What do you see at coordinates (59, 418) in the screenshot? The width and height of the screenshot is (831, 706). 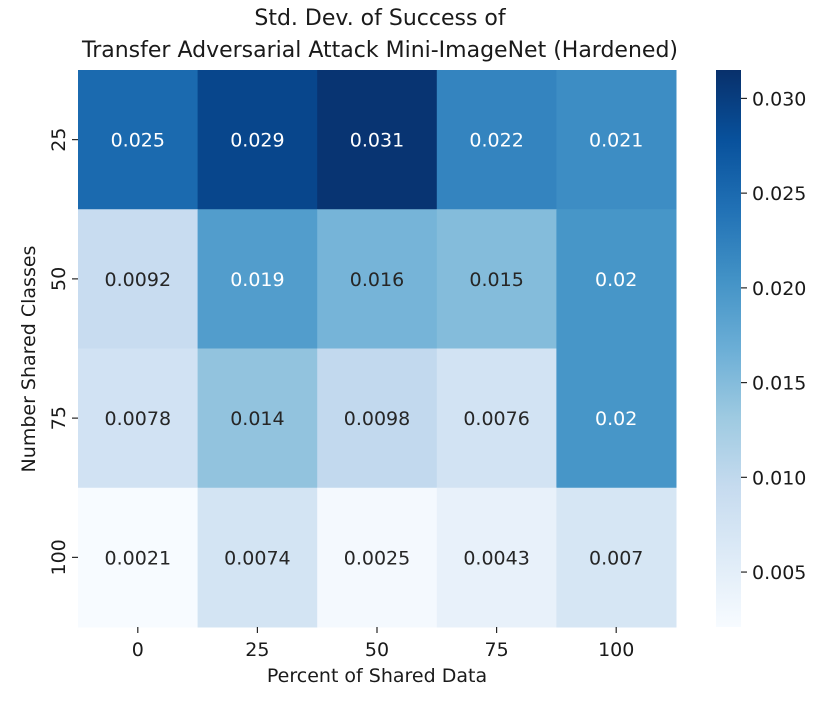 I see `y-tick-label: 75` at bounding box center [59, 418].